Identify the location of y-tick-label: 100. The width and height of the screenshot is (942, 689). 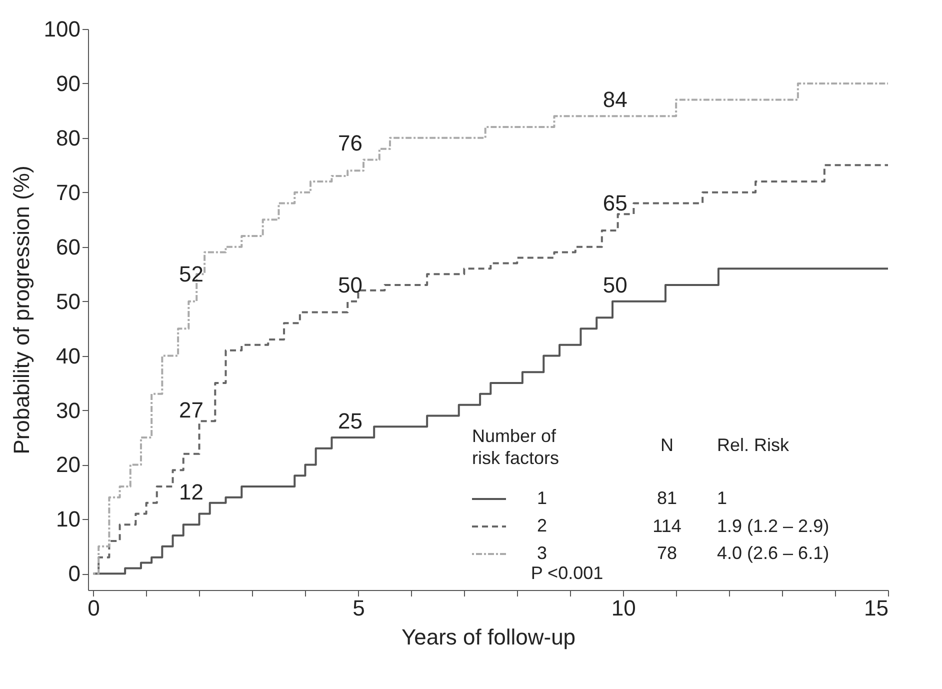
(62, 29).